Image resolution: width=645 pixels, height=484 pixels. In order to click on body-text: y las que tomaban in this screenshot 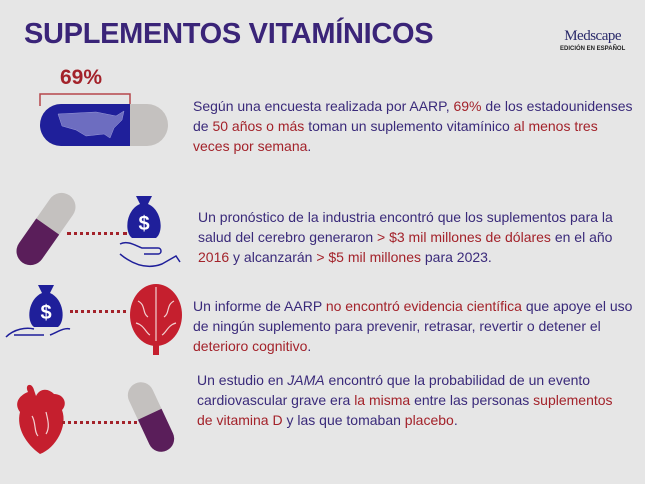, I will do `click(343, 420)`.